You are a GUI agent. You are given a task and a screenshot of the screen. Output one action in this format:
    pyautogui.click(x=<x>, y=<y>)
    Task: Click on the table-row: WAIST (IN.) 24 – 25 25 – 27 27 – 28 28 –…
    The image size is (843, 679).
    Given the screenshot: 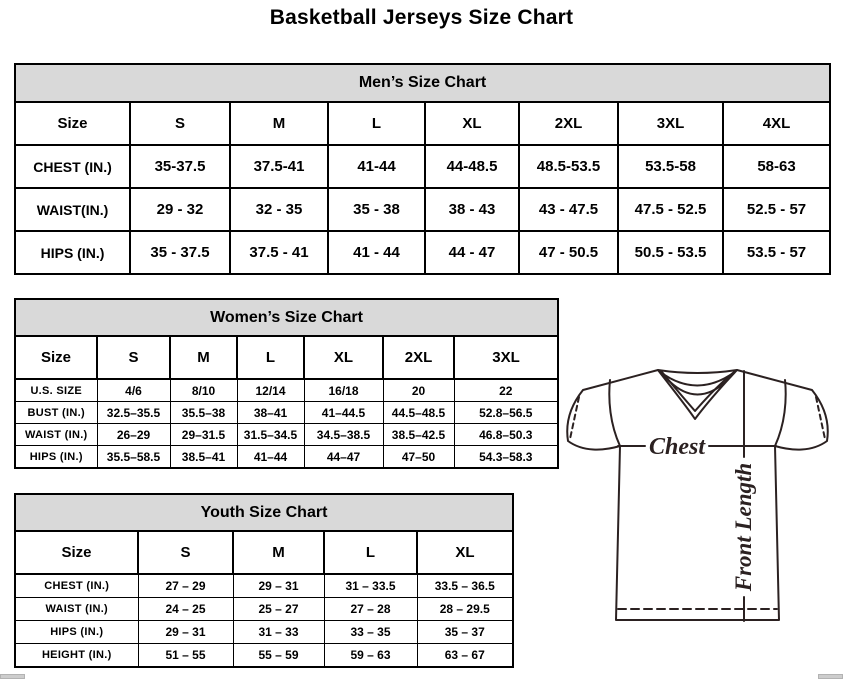 What is the action you would take?
    pyautogui.click(x=264, y=609)
    